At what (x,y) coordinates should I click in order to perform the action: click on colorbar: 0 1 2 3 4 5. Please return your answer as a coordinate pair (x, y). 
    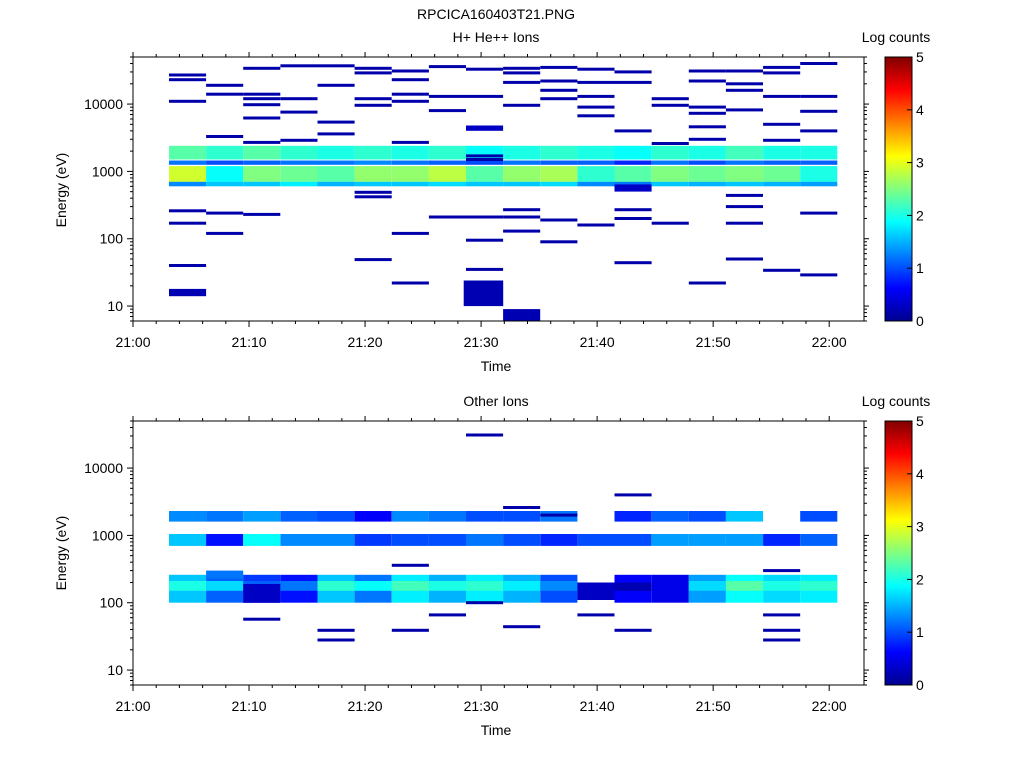
    Looking at the image, I should click on (904, 553).